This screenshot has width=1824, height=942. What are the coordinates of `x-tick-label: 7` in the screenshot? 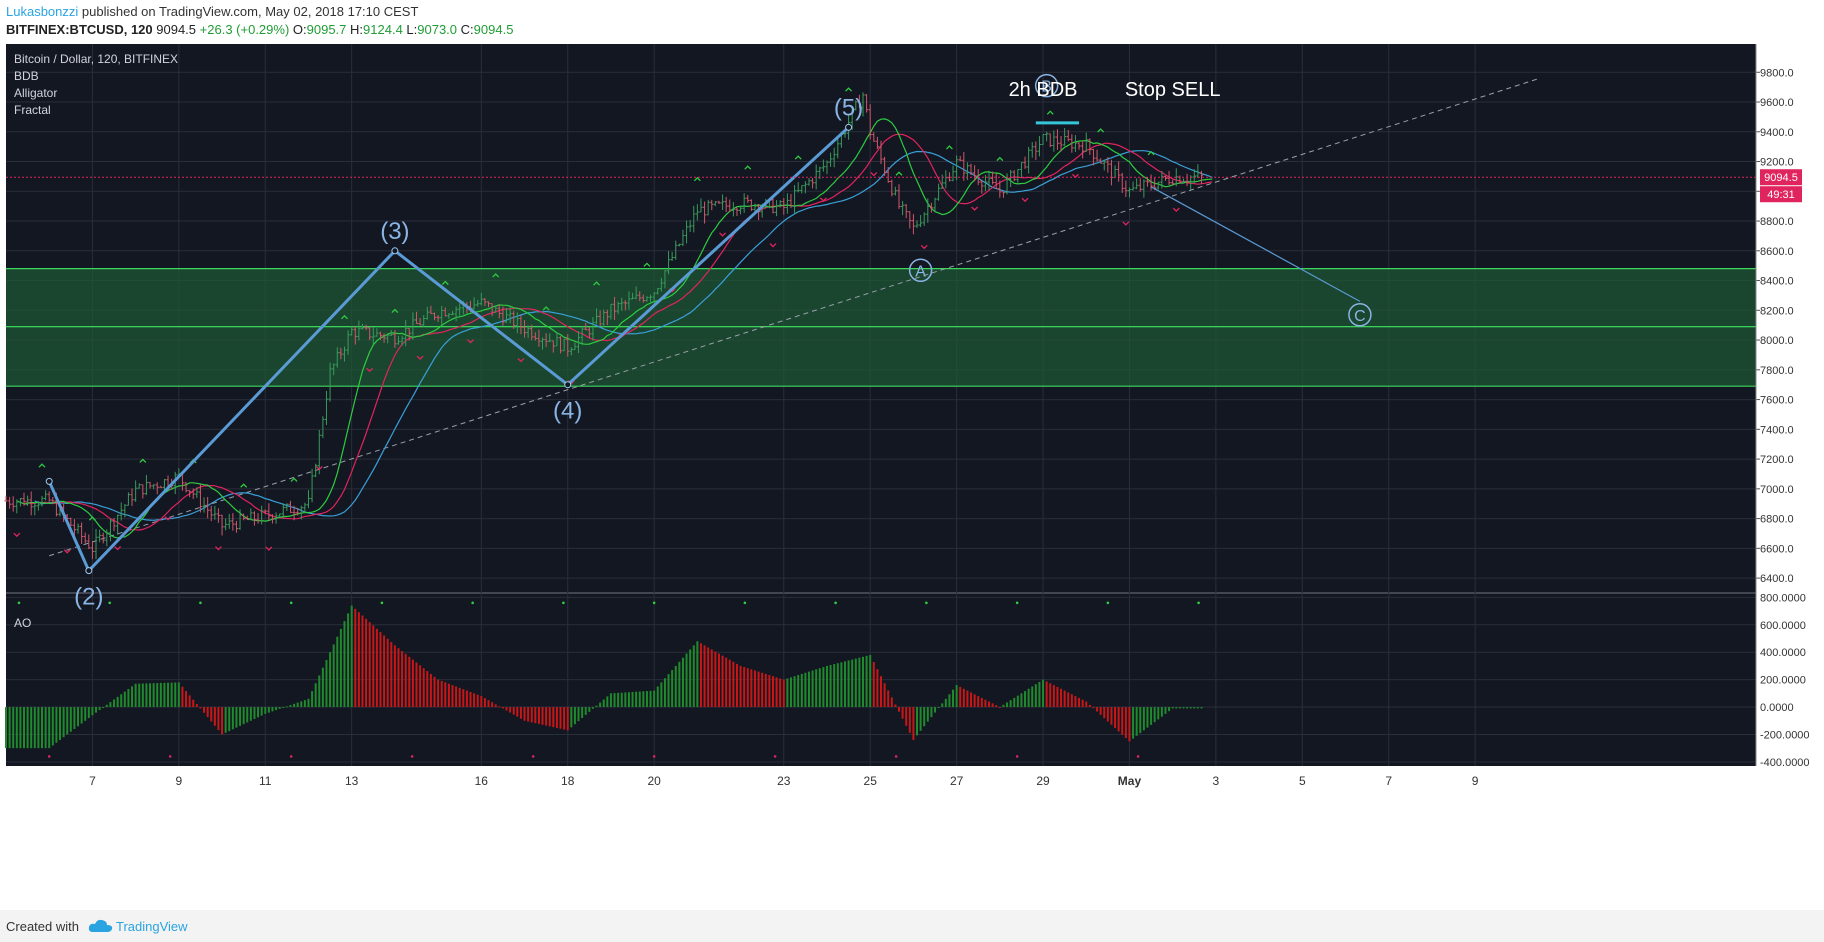 It's located at (1388, 781).